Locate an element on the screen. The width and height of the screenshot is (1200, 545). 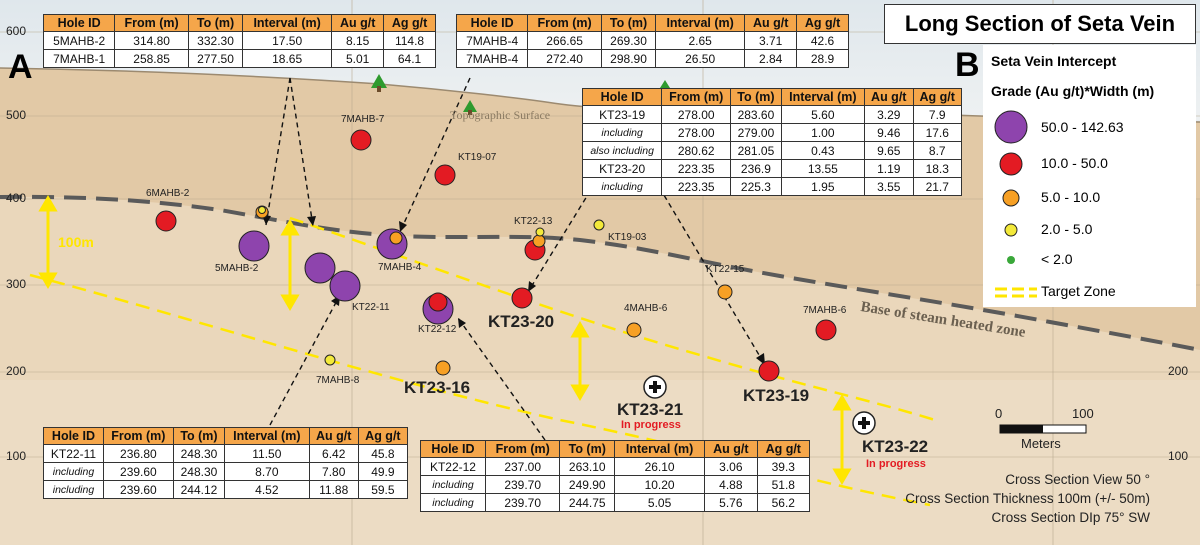
drill-label: 5MAHB-2 is located at coordinates (237, 268).